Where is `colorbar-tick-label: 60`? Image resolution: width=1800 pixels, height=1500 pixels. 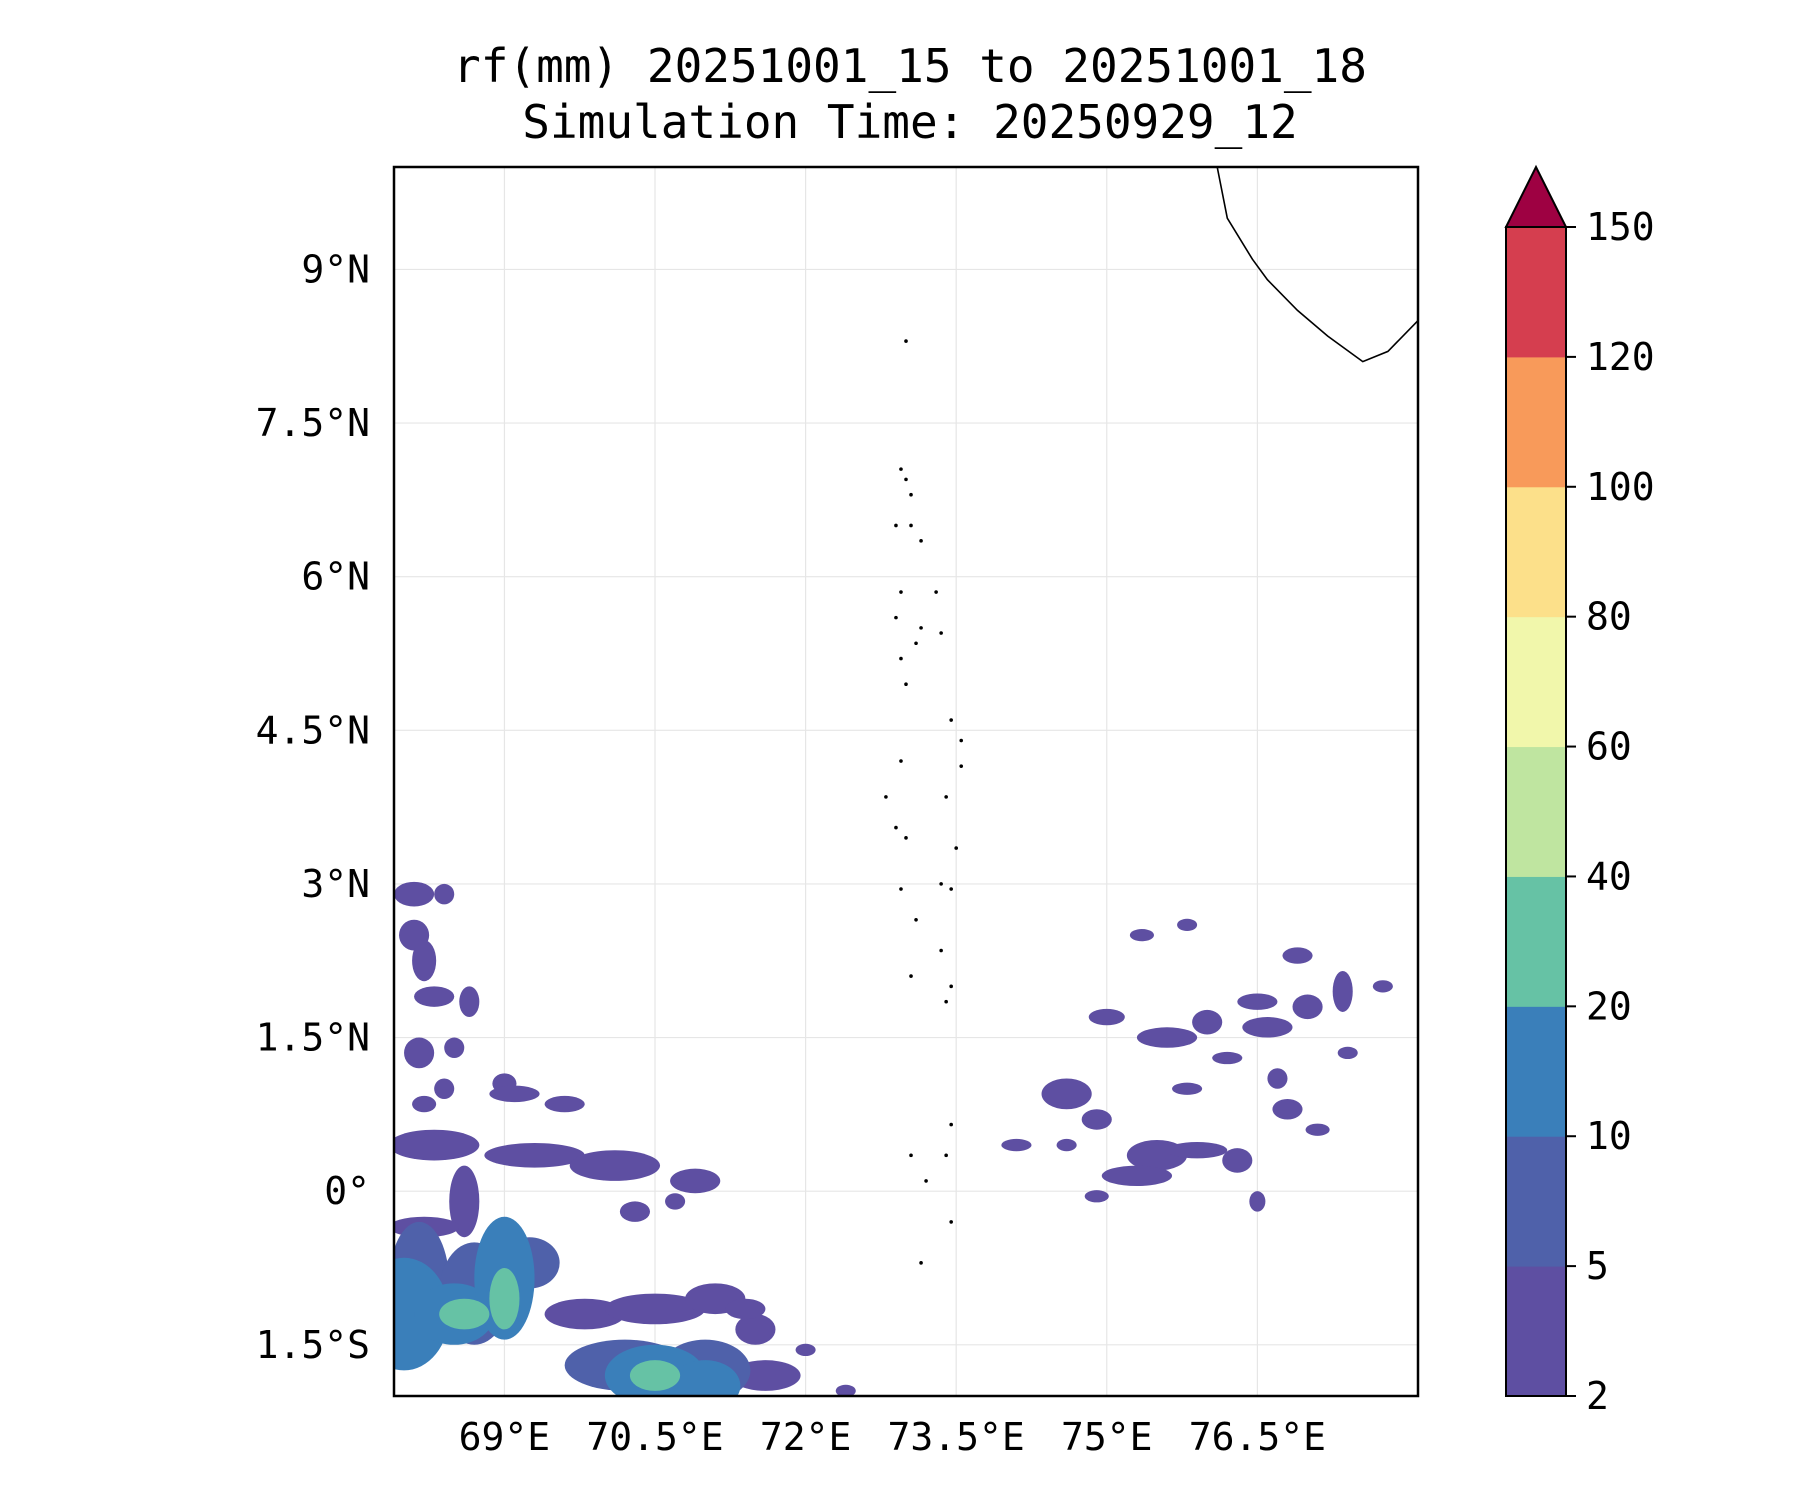
colorbar-tick-label: 60 is located at coordinates (1609, 747).